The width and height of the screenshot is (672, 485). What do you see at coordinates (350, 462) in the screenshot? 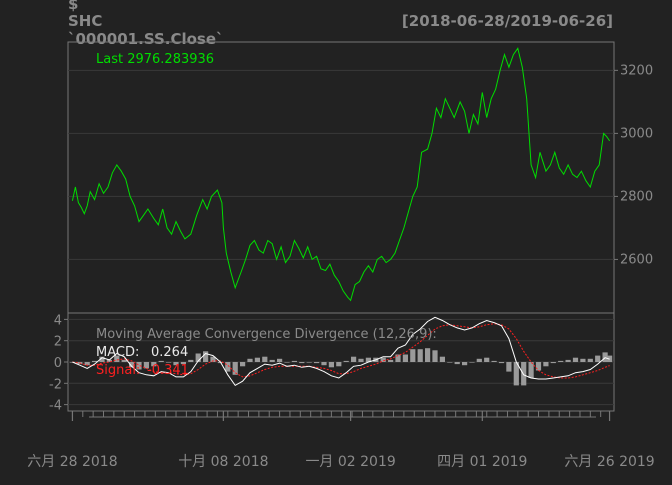
I see `x-tick-label: 一月 02 2019` at bounding box center [350, 462].